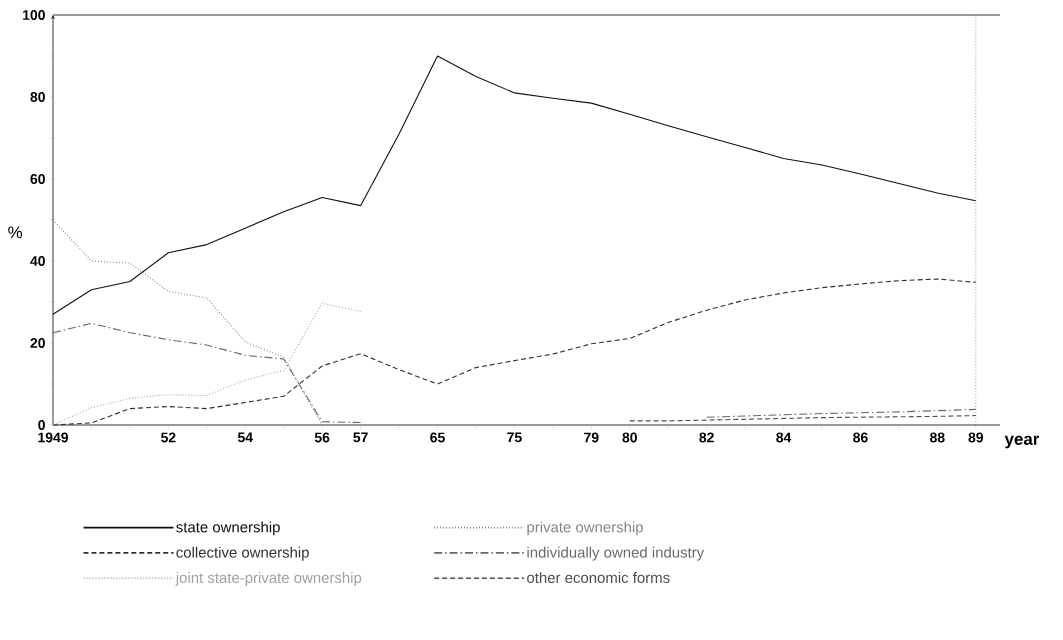 The height and width of the screenshot is (640, 1063). What do you see at coordinates (976, 437) in the screenshot?
I see `x-tick-label: 89` at bounding box center [976, 437].